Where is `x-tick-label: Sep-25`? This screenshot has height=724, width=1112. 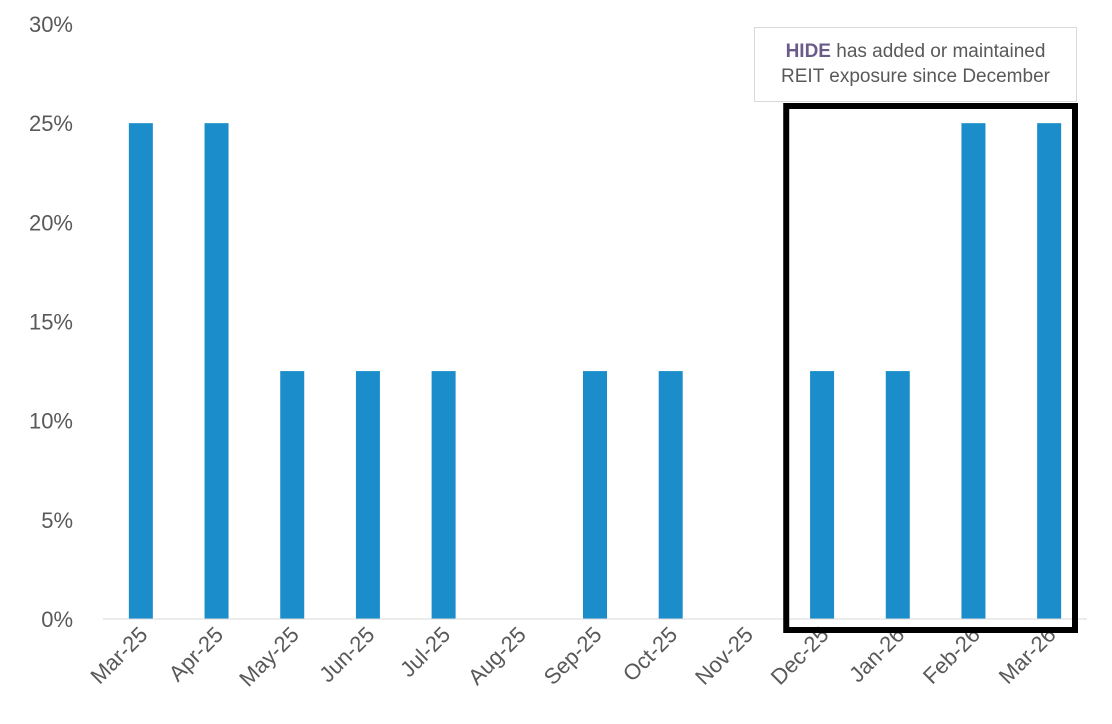
x-tick-label: Sep-25 is located at coordinates (573, 656).